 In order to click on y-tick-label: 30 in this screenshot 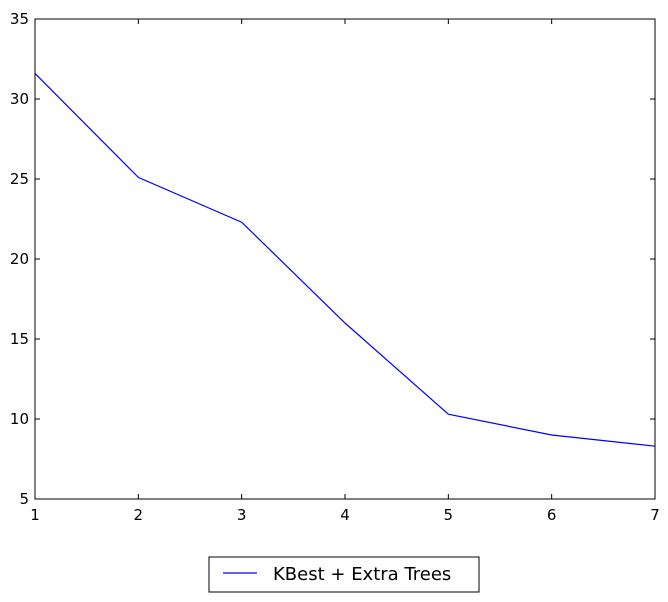, I will do `click(19, 99)`.